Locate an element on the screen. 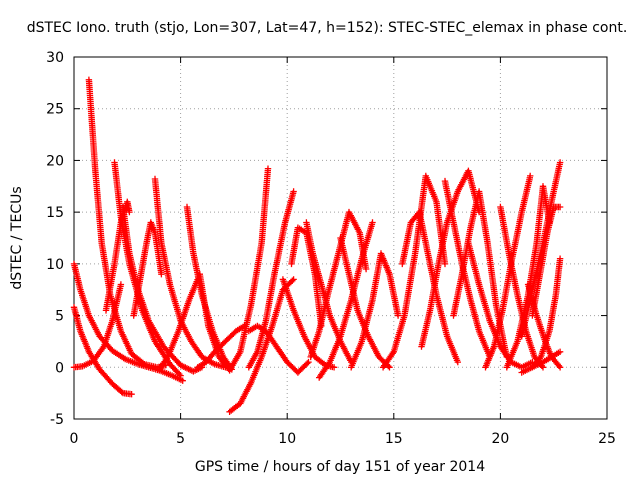 The height and width of the screenshot is (480, 640). y-tick-label: 15 is located at coordinates (55, 213).